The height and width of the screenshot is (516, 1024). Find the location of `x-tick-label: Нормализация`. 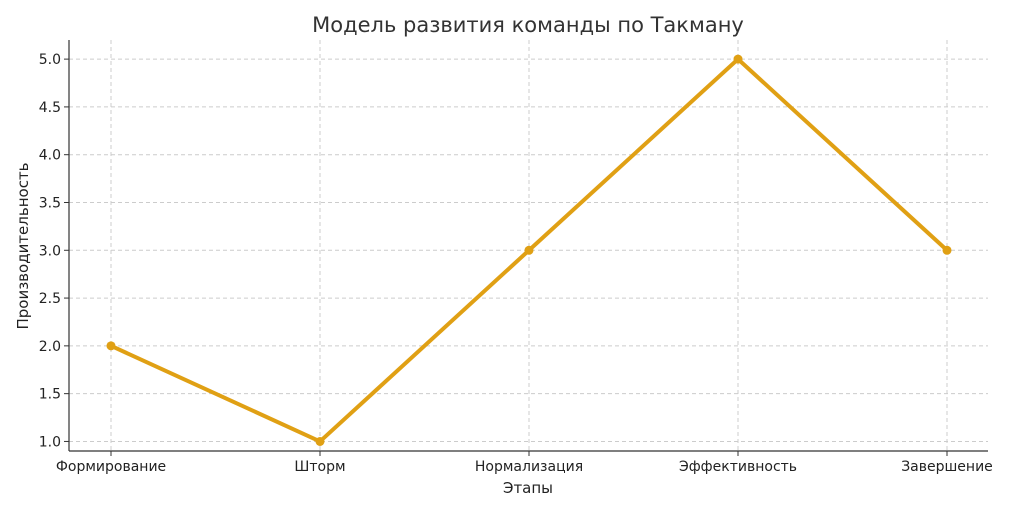

x-tick-label: Нормализация is located at coordinates (529, 467).